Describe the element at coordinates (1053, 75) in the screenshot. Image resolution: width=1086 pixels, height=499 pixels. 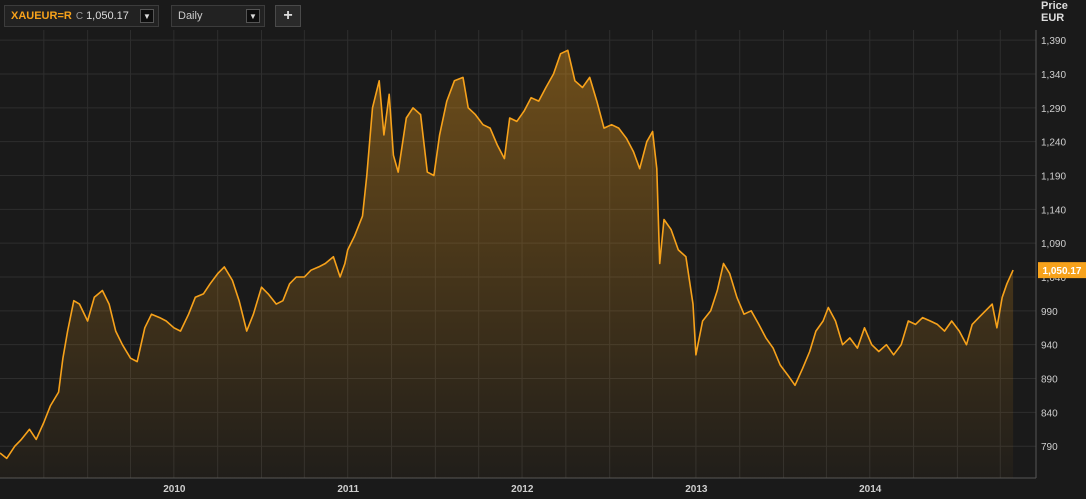
I see `y-tick-label: 1,340` at that location.